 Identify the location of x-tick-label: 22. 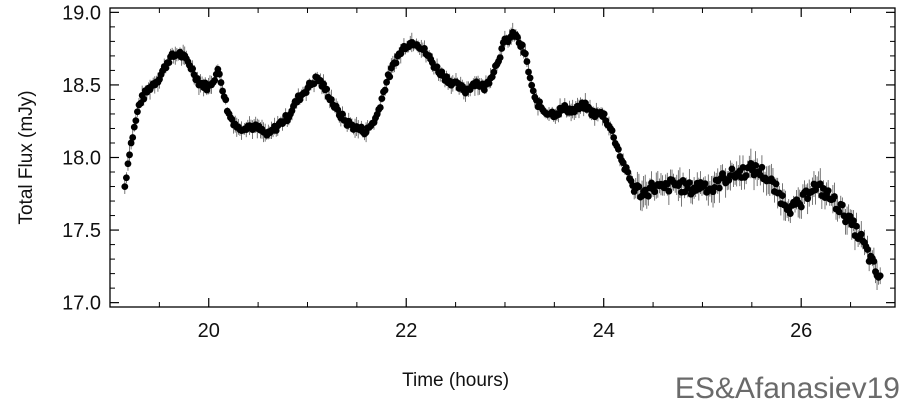
(406, 331).